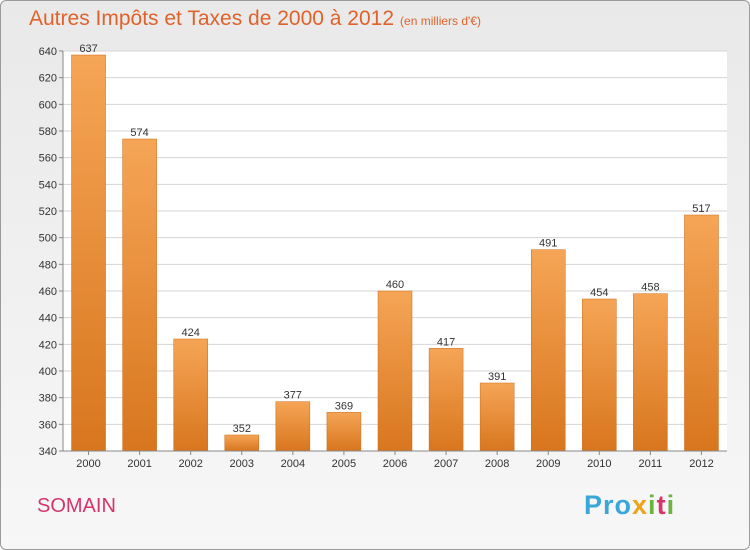 The image size is (750, 550). Describe the element at coordinates (497, 377) in the screenshot. I see `data-label: 391` at that location.